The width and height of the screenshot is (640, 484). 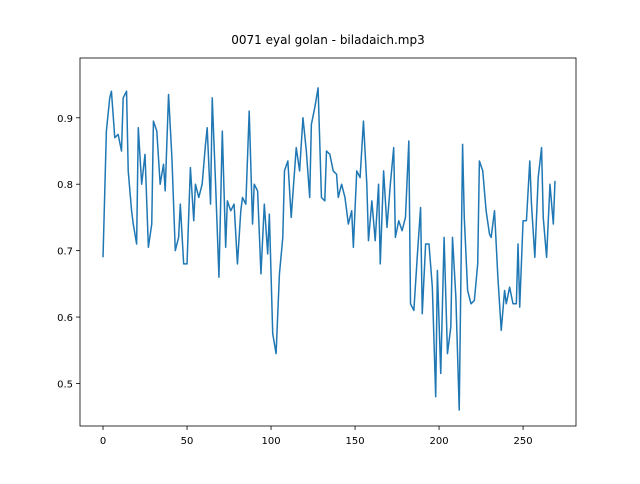 What do you see at coordinates (270, 441) in the screenshot?
I see `x-tick-label: 100` at bounding box center [270, 441].